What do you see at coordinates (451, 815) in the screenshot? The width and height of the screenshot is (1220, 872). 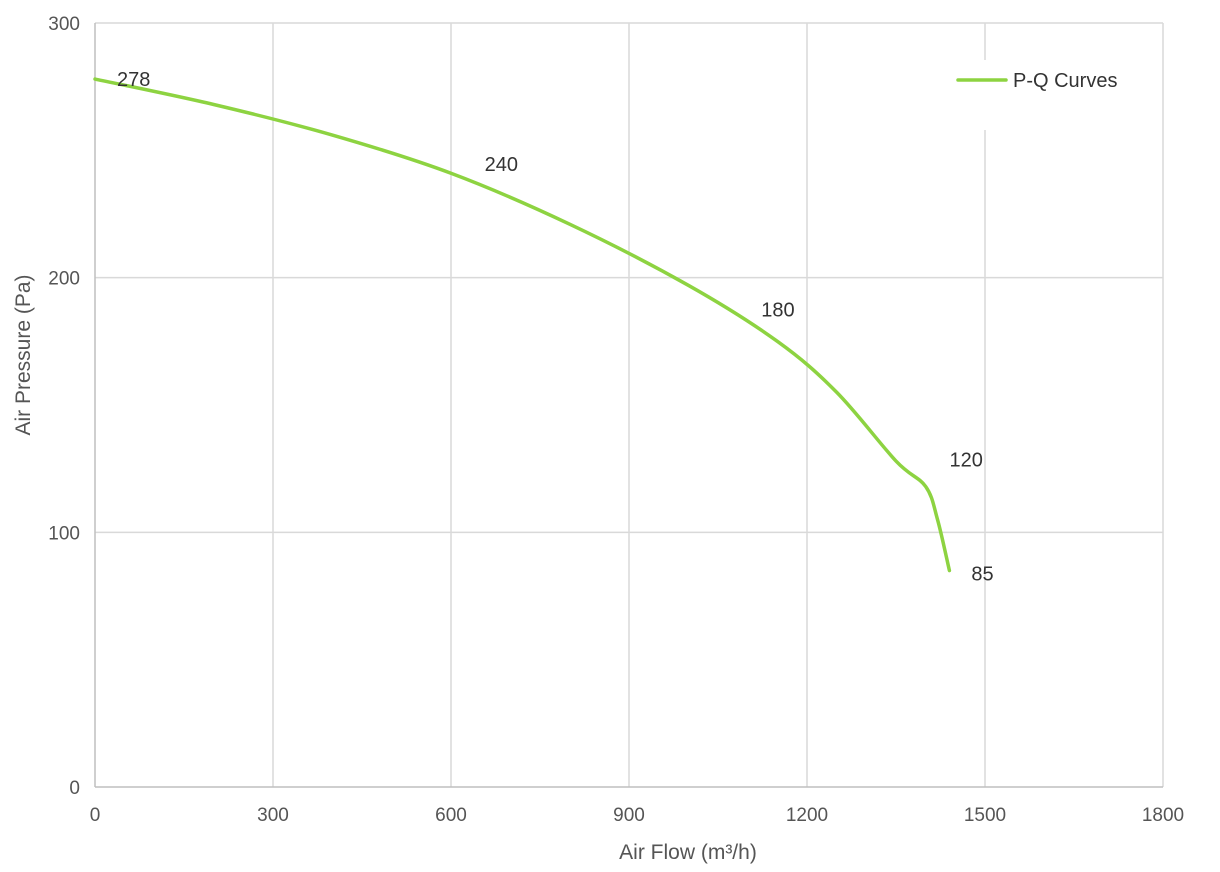 I see `x-tick-label: 600` at bounding box center [451, 815].